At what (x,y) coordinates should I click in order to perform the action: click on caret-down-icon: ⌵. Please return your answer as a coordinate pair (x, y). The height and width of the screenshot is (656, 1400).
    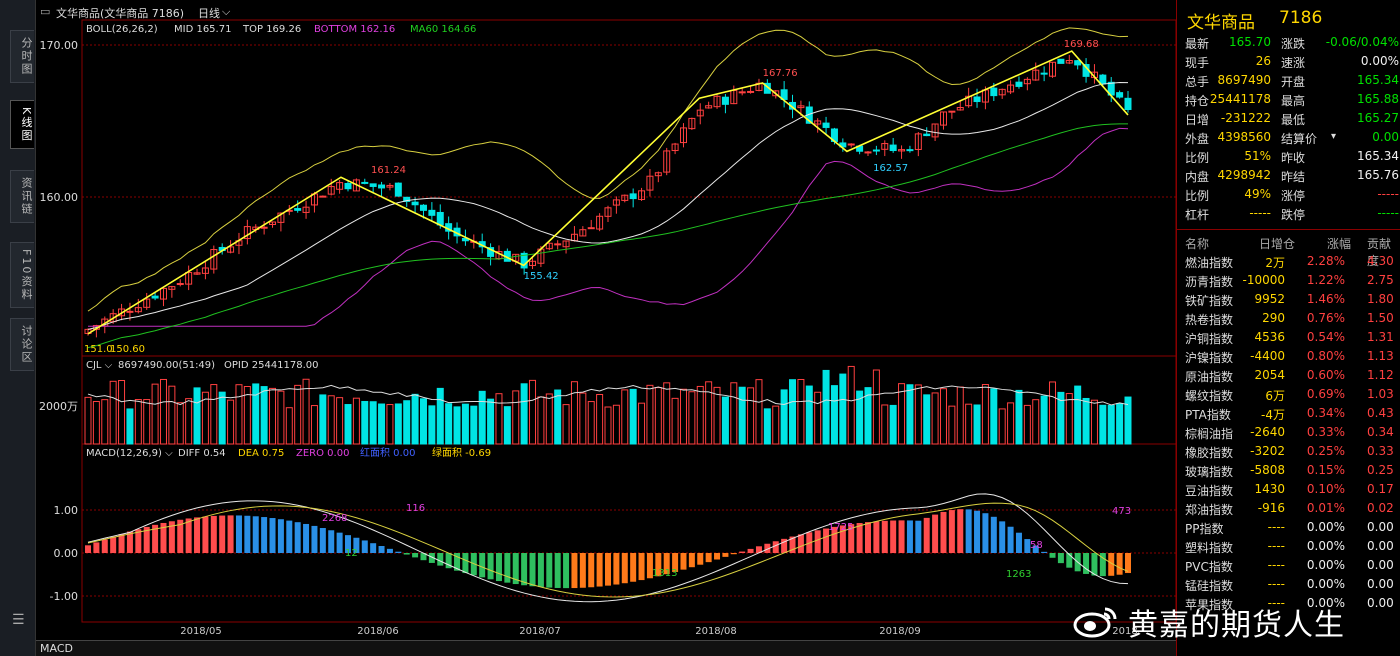
    Looking at the image, I should click on (226, 11).